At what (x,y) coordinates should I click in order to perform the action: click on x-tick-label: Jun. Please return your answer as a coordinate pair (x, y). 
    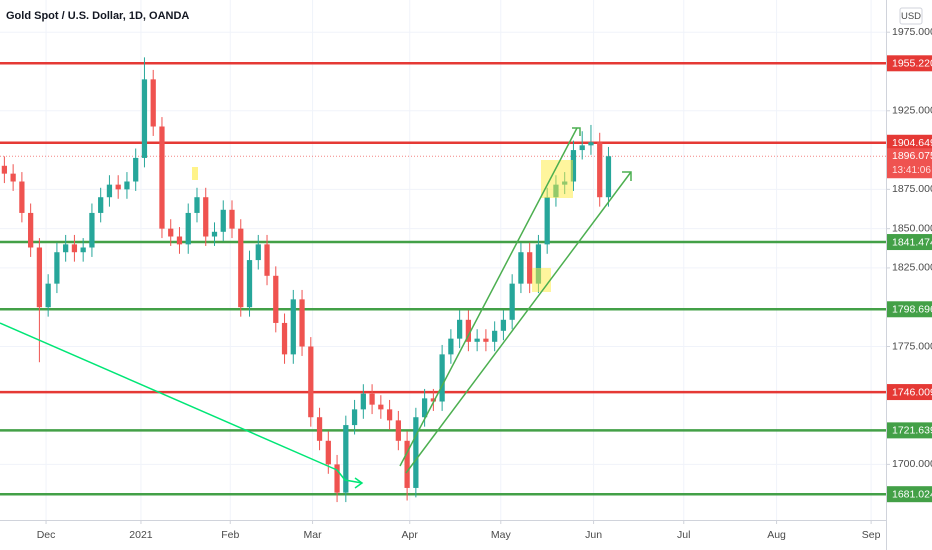
    Looking at the image, I should click on (593, 535).